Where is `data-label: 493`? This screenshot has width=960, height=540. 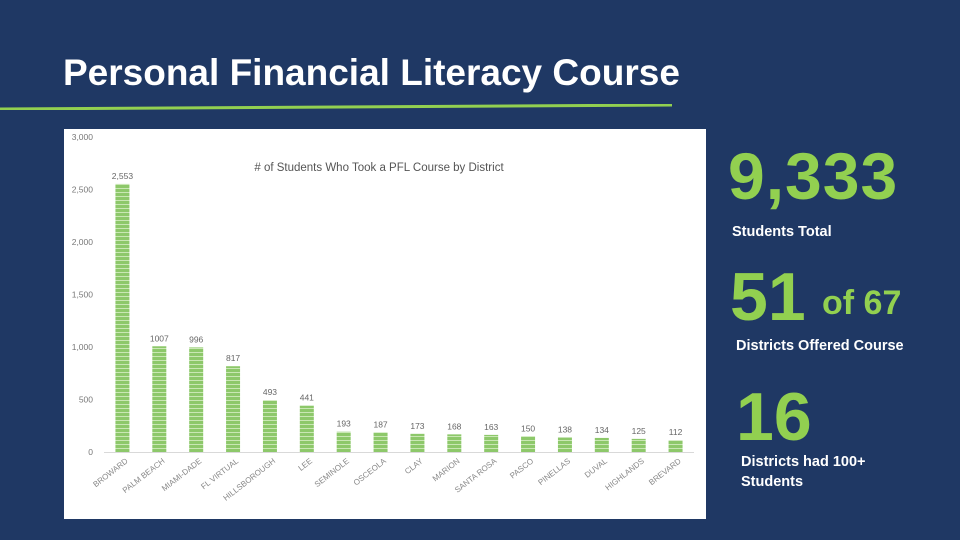 data-label: 493 is located at coordinates (270, 392).